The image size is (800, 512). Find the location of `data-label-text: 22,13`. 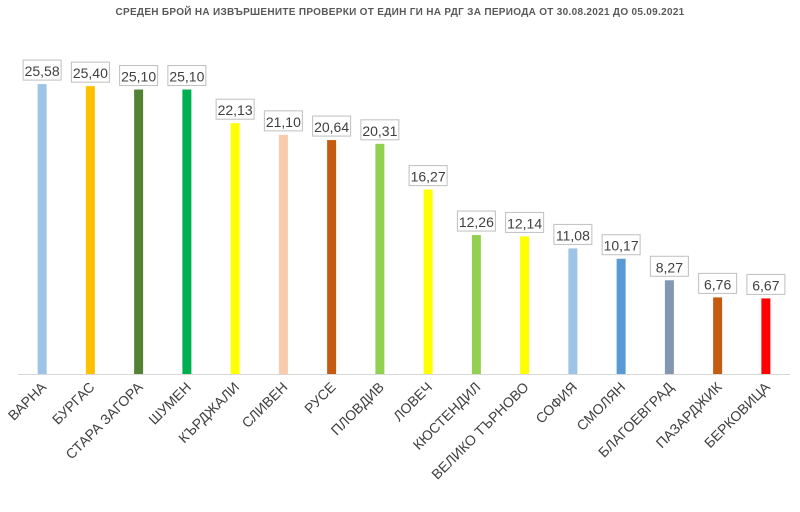

data-label-text: 22,13 is located at coordinates (235, 110).